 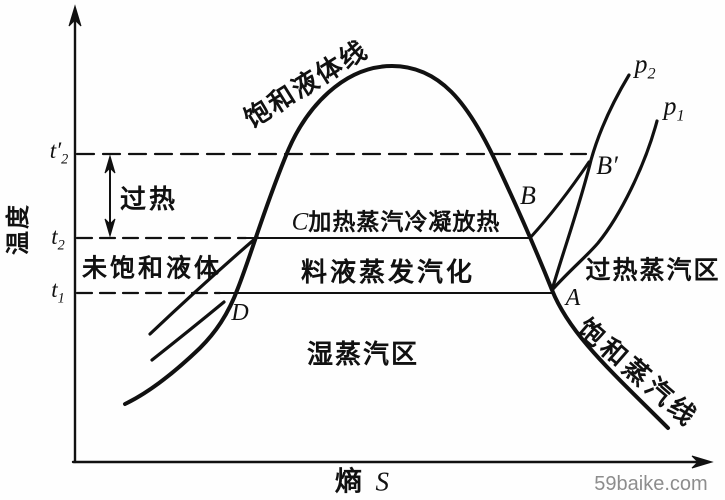 I want to click on region-wet-steam: 湿蒸汽区, so click(x=363, y=354).